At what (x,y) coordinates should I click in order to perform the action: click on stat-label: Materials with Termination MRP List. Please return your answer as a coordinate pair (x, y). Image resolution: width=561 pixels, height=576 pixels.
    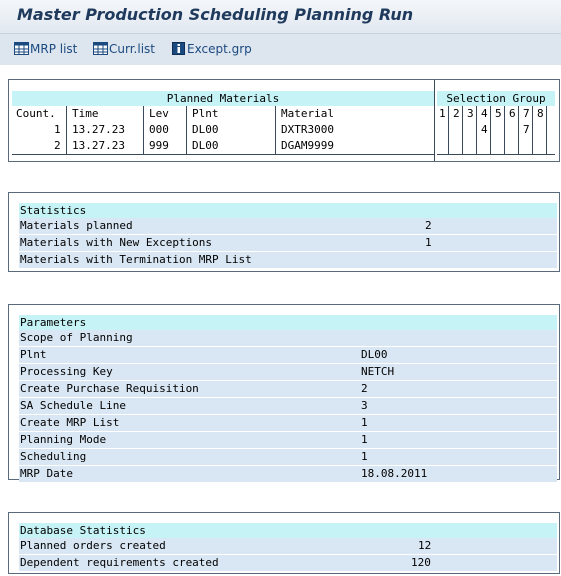
    Looking at the image, I should click on (136, 259).